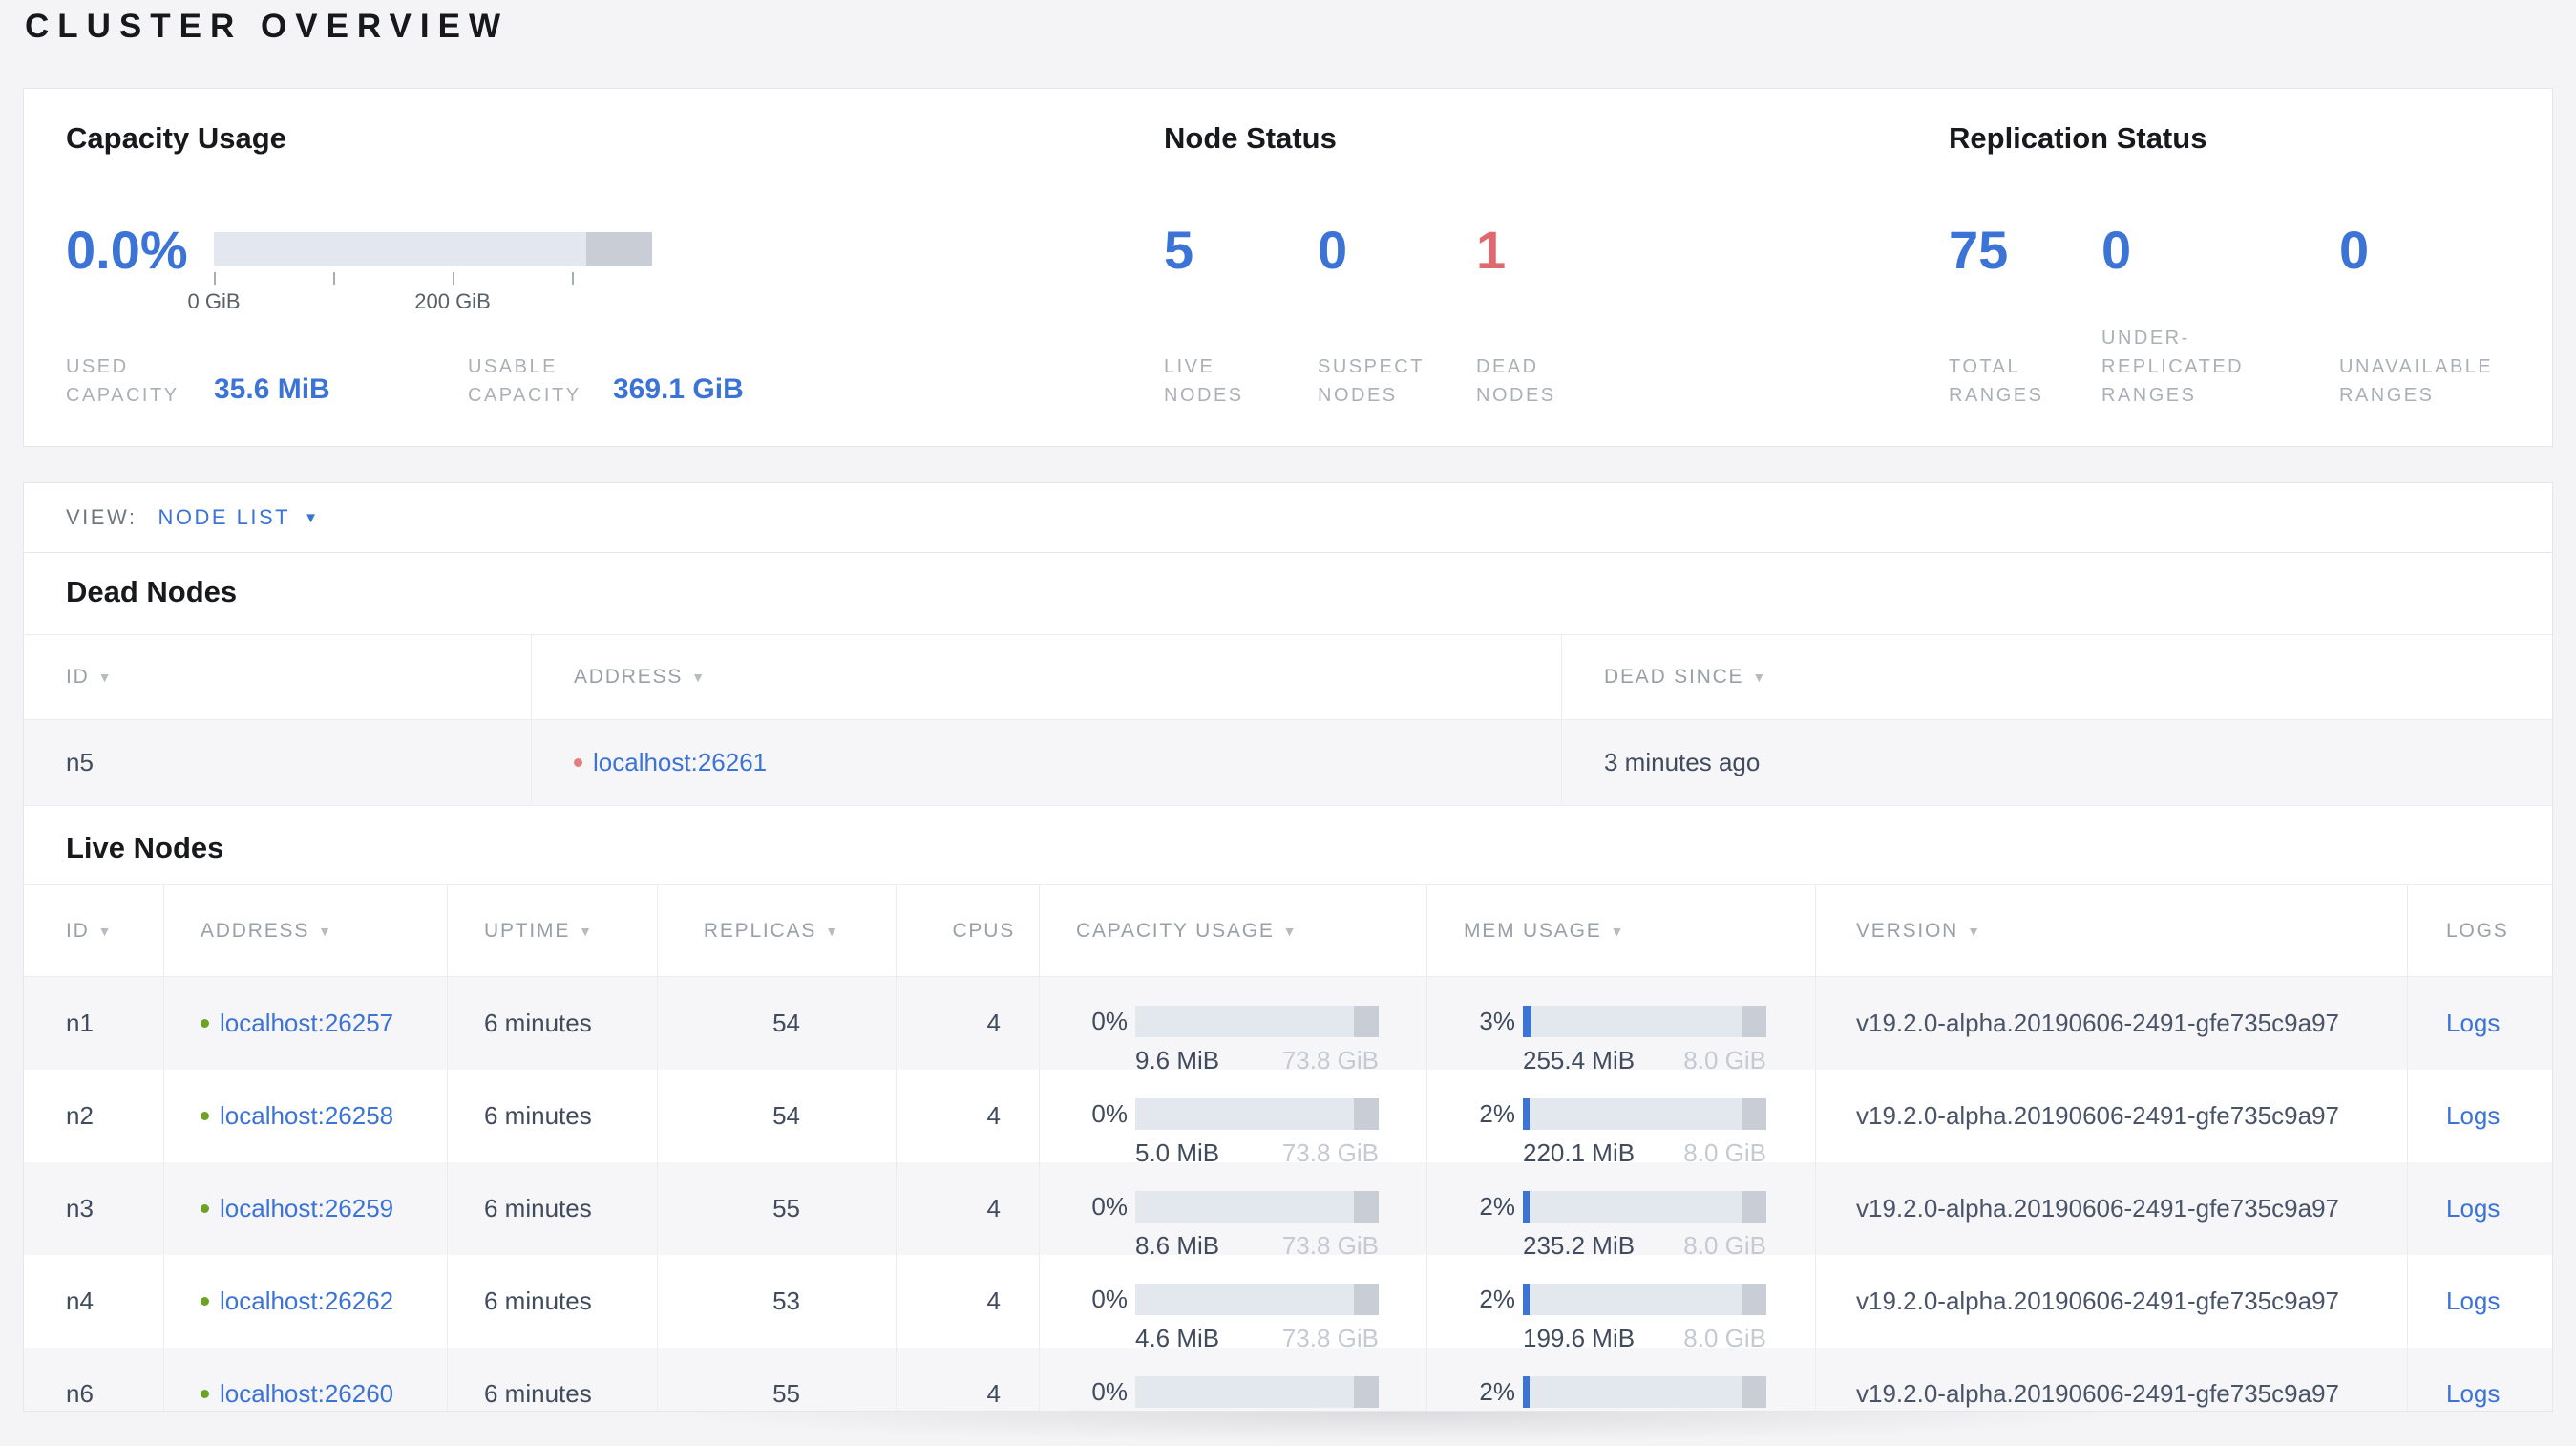 The width and height of the screenshot is (2576, 1446). I want to click on dead-header-id: ID ▼, so click(89, 677).